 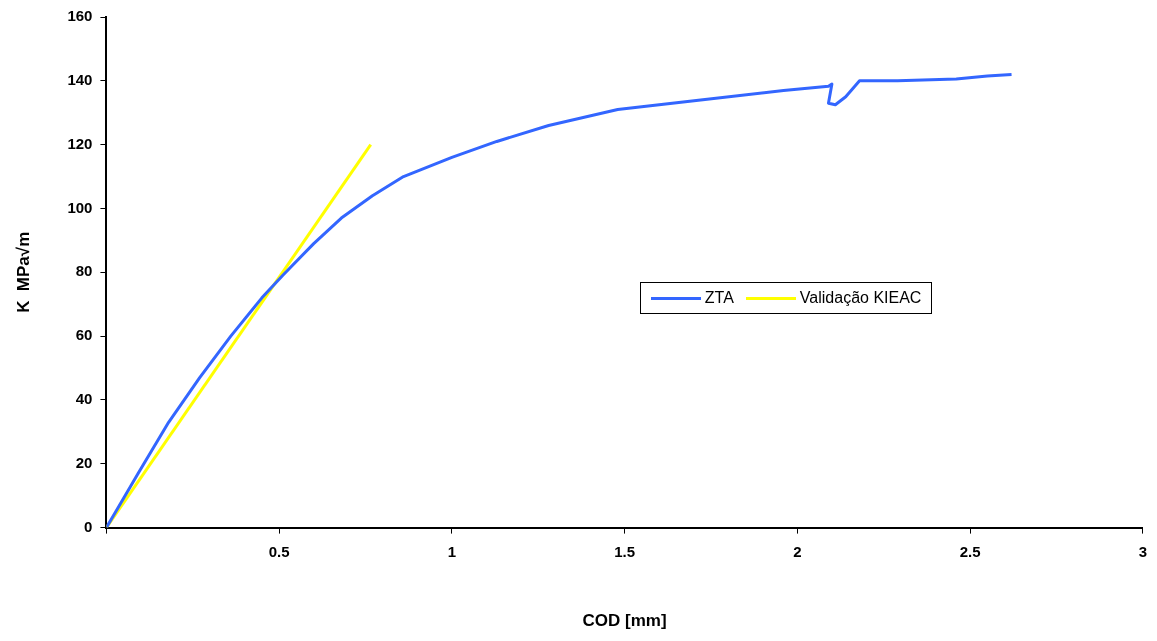 I want to click on x-tick-label: 1.5, so click(x=625, y=551).